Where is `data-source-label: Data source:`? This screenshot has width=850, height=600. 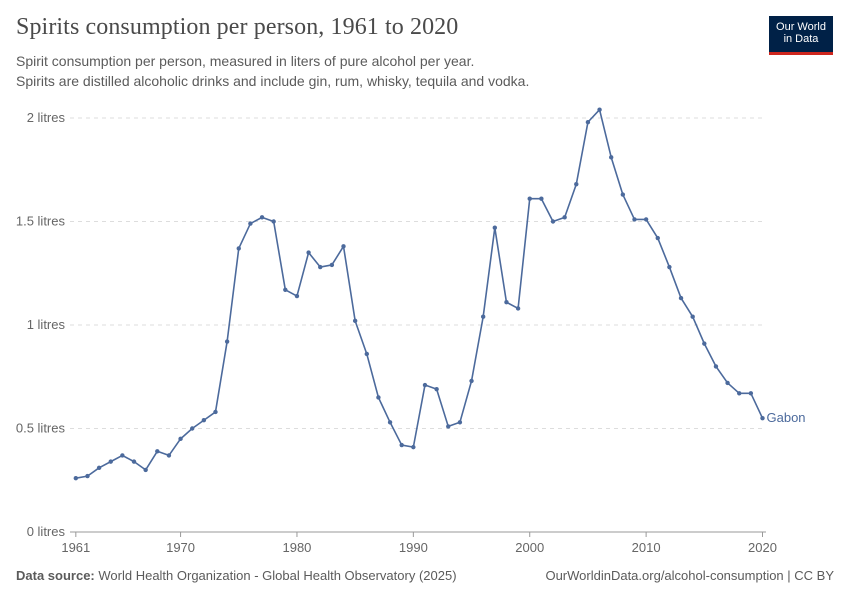 data-source-label: Data source: is located at coordinates (55, 575).